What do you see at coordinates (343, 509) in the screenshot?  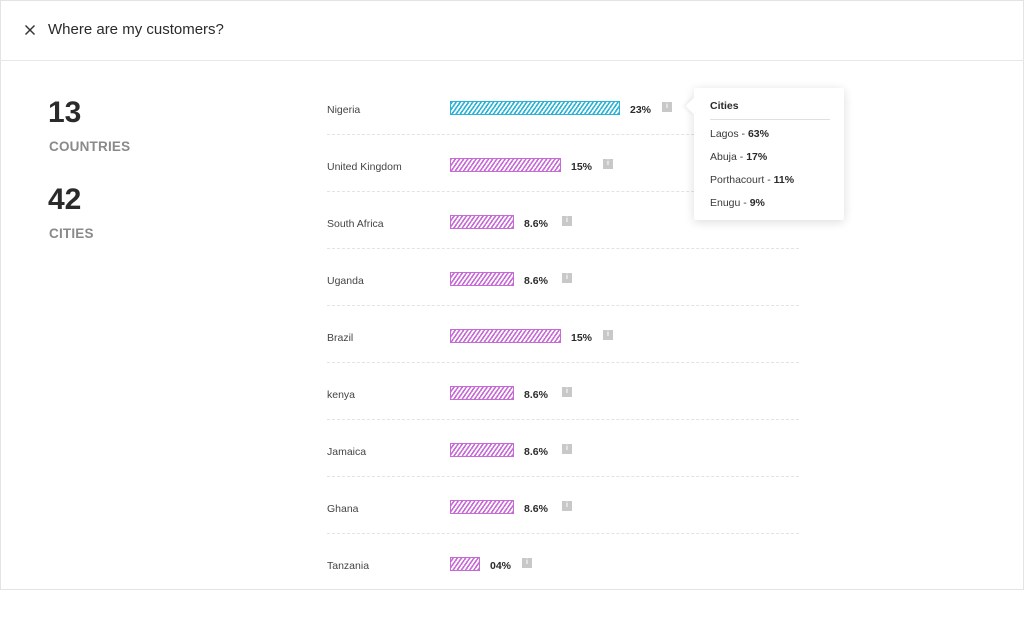 I see `country-name: Ghana` at bounding box center [343, 509].